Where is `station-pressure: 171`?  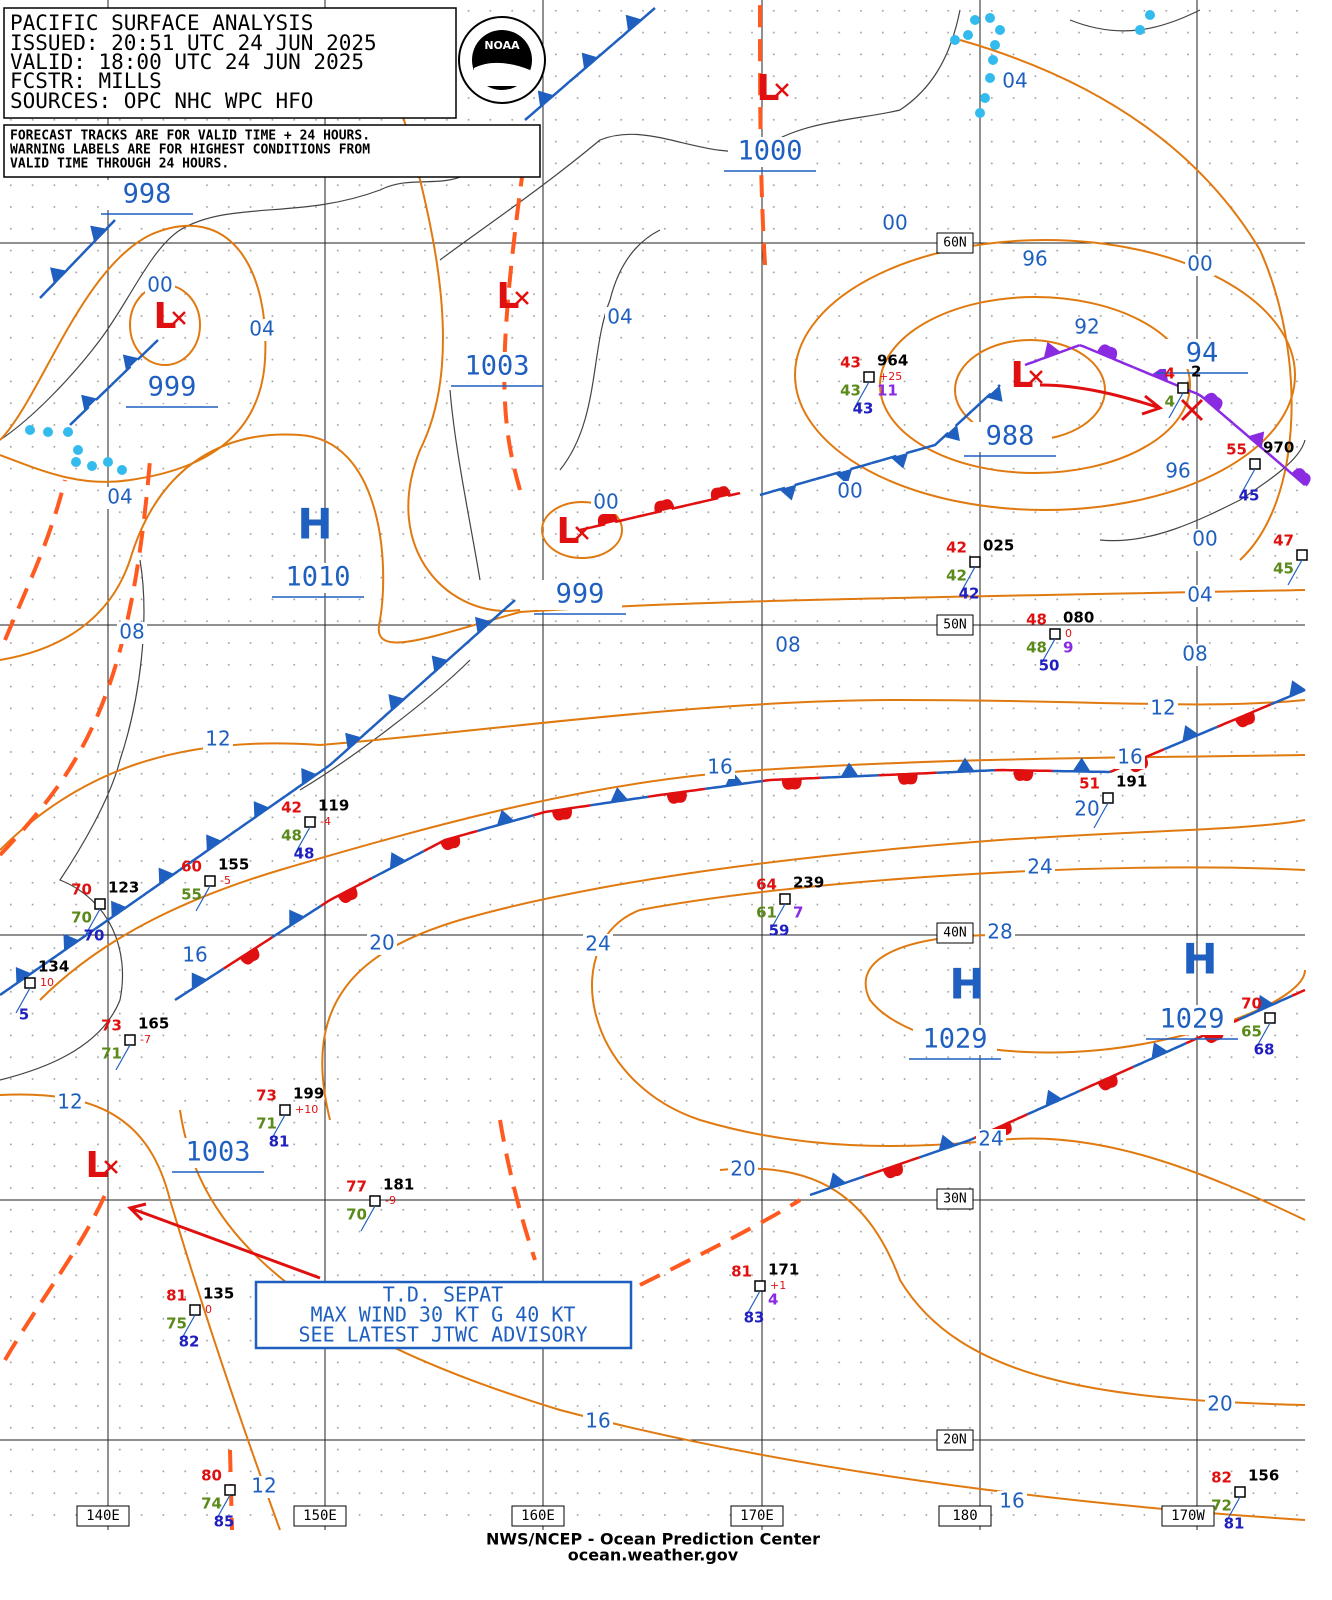 station-pressure: 171 is located at coordinates (783, 1270).